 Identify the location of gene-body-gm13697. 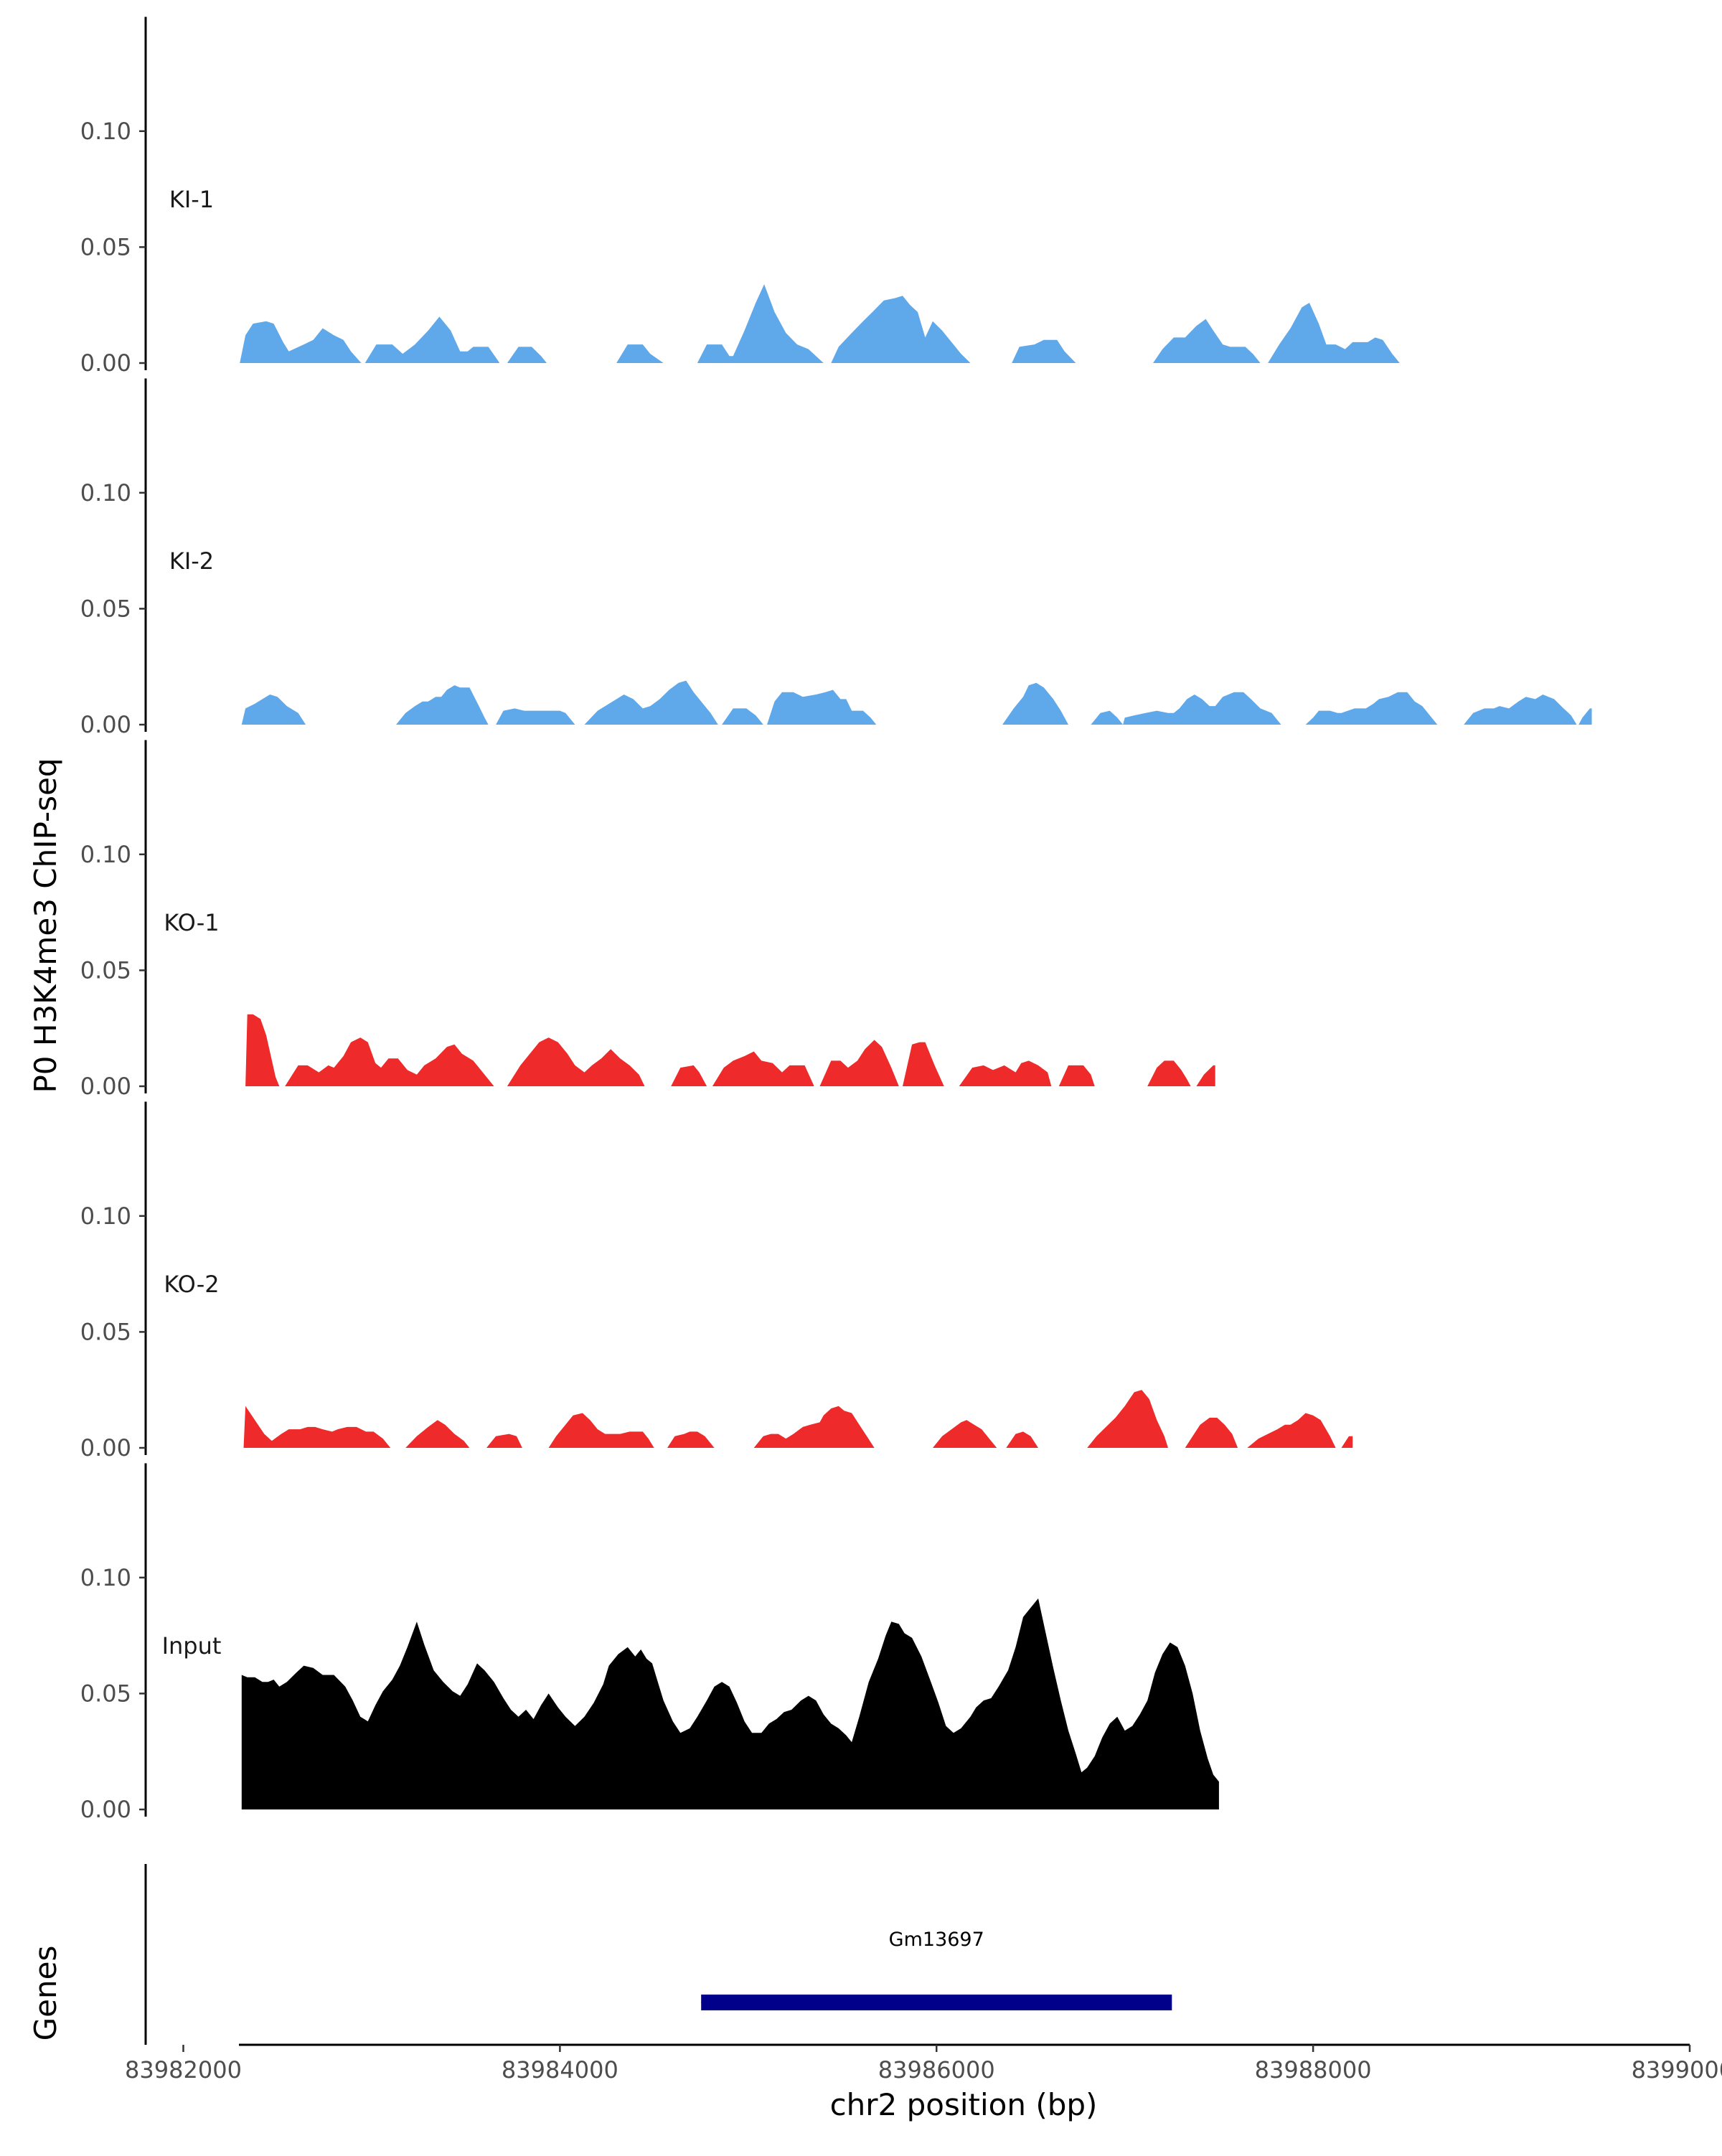
(937, 2003).